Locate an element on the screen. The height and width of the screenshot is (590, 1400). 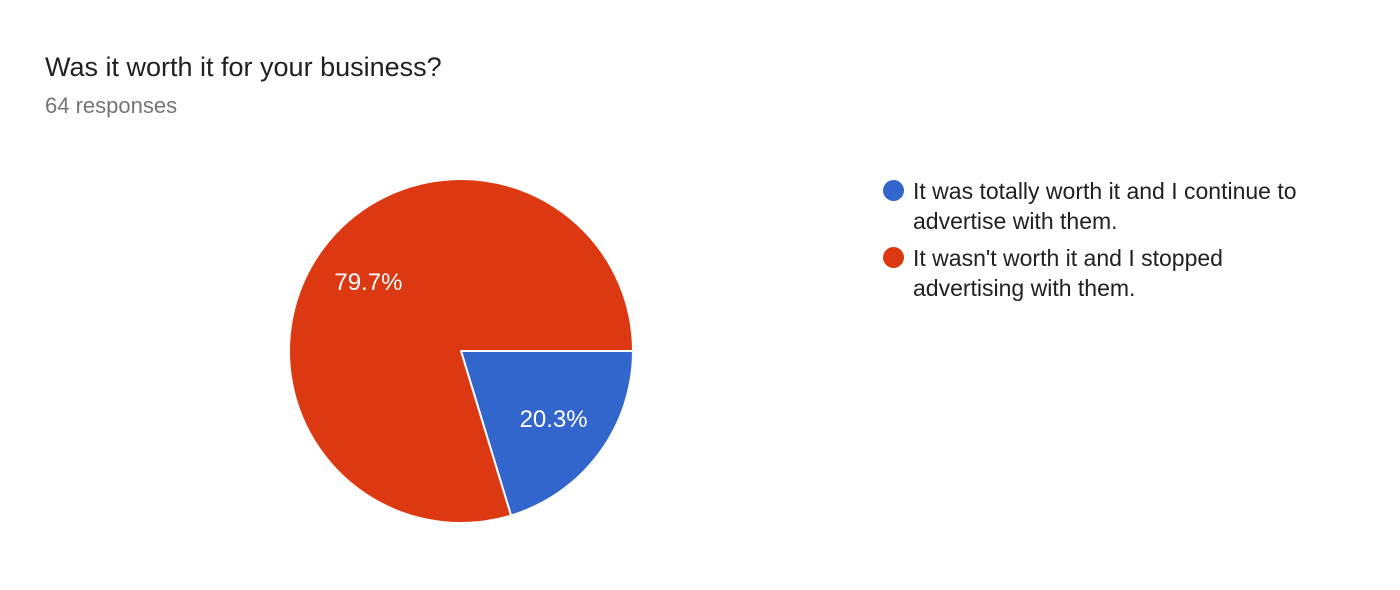
question-title: Was it worth it for your business? is located at coordinates (243, 67).